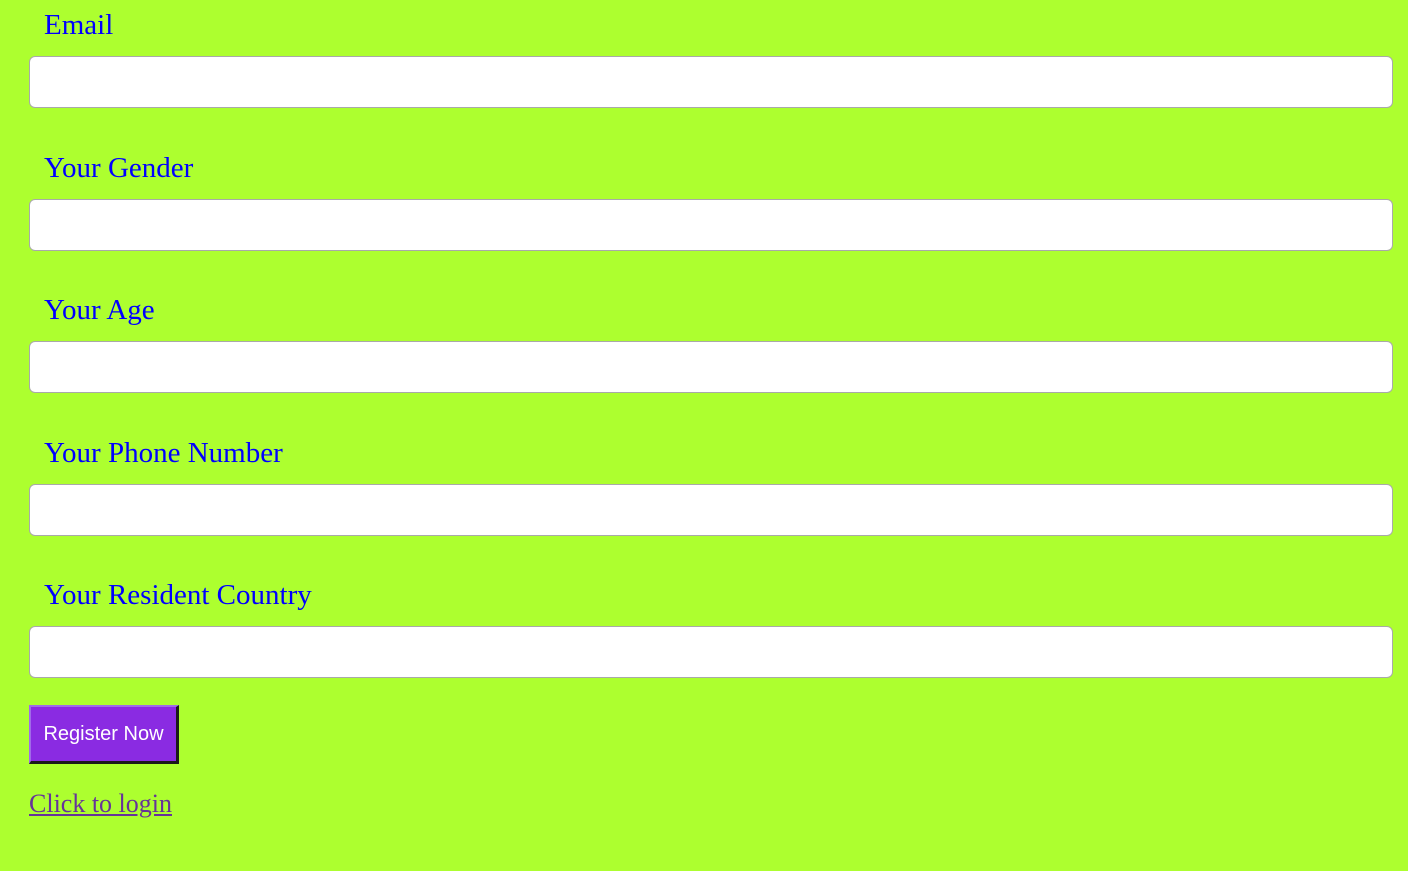 This screenshot has height=871, width=1408. I want to click on age-label: Your Age, so click(99, 310).